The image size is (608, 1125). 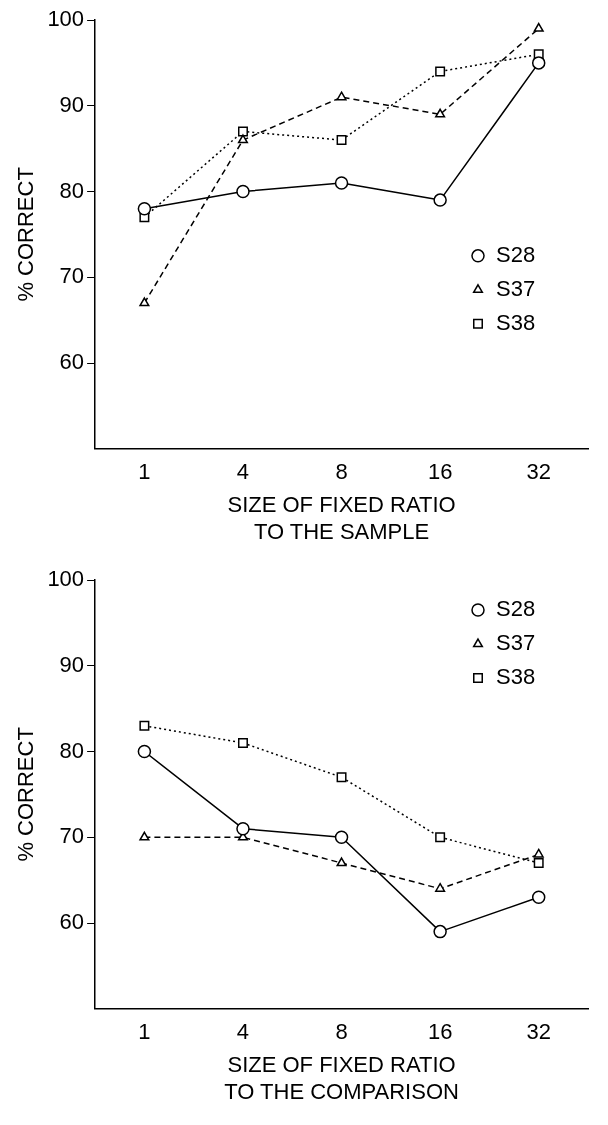 What do you see at coordinates (341, 1078) in the screenshot?
I see `x-axis-title: SIZE OF FIXED RATIO TO THE COMPARISON` at bounding box center [341, 1078].